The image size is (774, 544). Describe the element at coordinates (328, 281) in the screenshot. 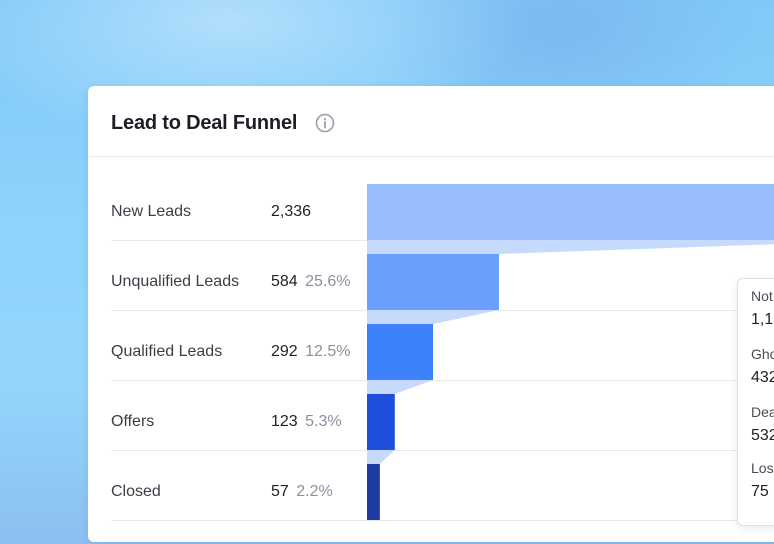

I see `stage-percentage: 25.6%` at that location.